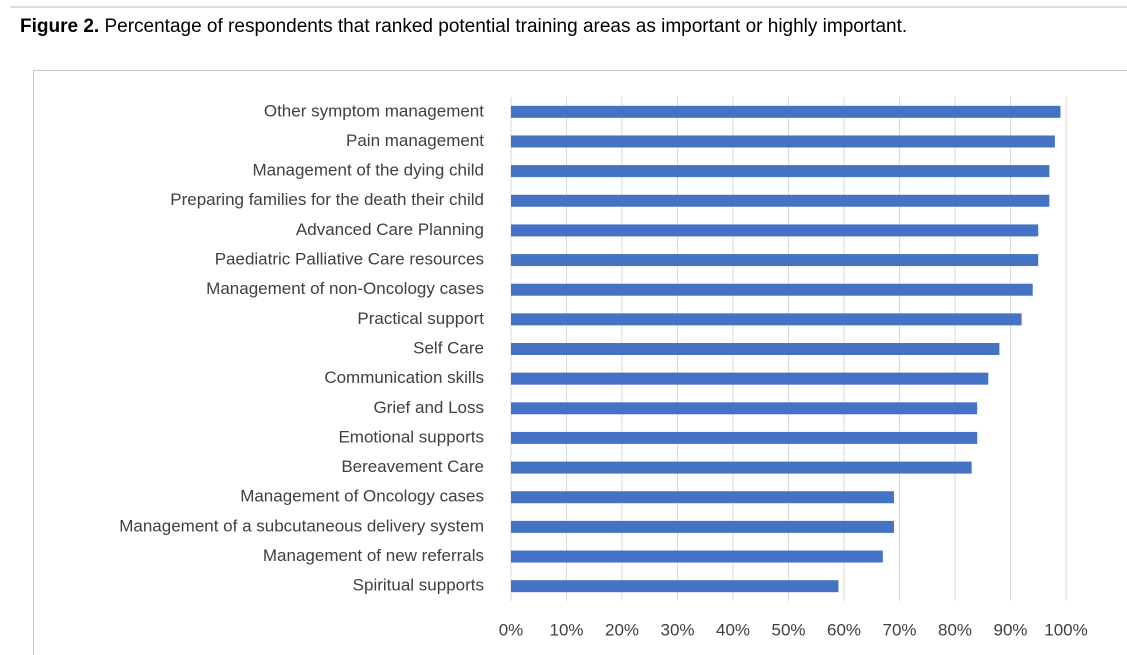 This screenshot has height=655, width=1127. Describe the element at coordinates (418, 585) in the screenshot. I see `y-tick-label: Spiritual supports` at that location.